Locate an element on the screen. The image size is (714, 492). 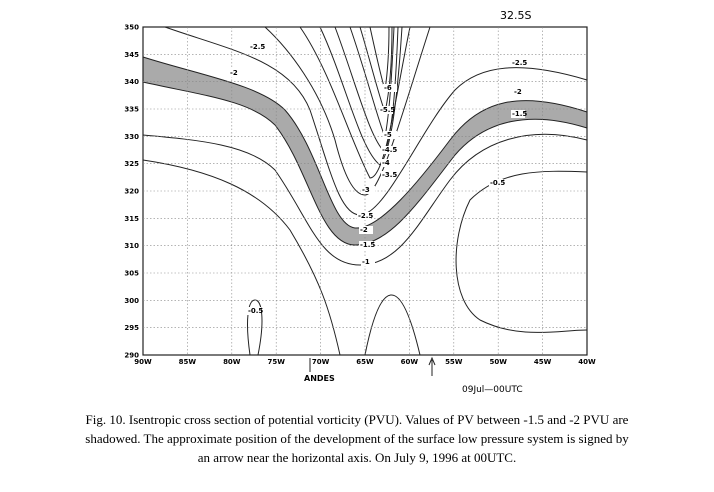
x-tick-label: 80W is located at coordinates (232, 362).